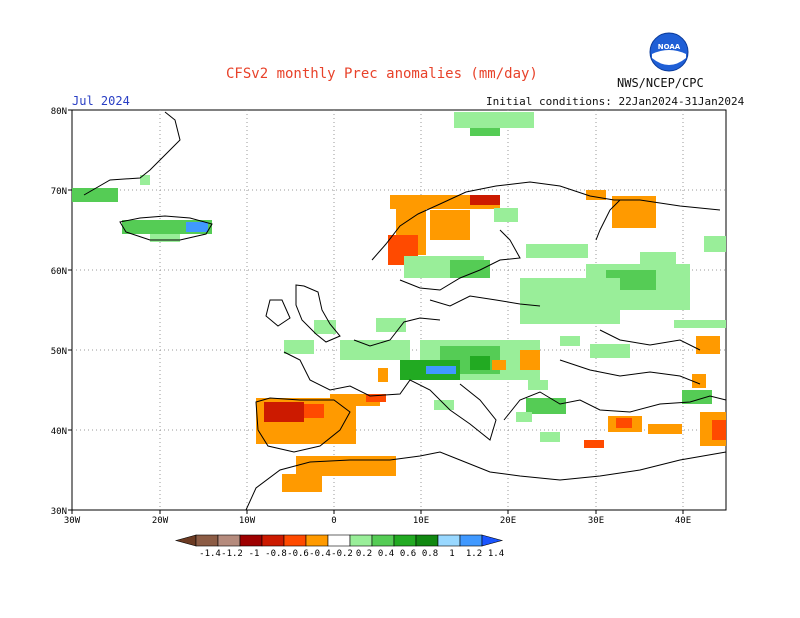  What do you see at coordinates (320, 554) in the screenshot?
I see `colorbar-tick-label: -0.4` at bounding box center [320, 554].